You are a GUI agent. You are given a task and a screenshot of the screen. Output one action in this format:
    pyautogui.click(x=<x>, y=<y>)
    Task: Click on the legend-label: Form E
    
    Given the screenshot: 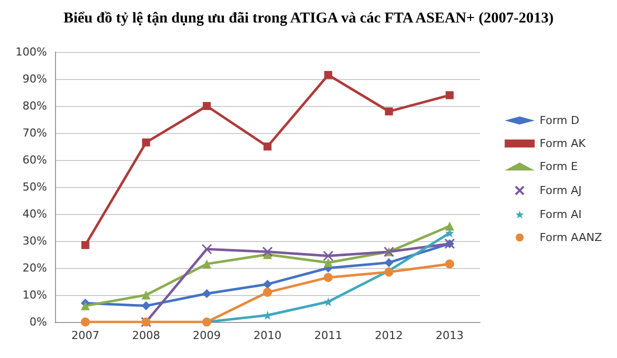 What is the action you would take?
    pyautogui.click(x=559, y=166)
    